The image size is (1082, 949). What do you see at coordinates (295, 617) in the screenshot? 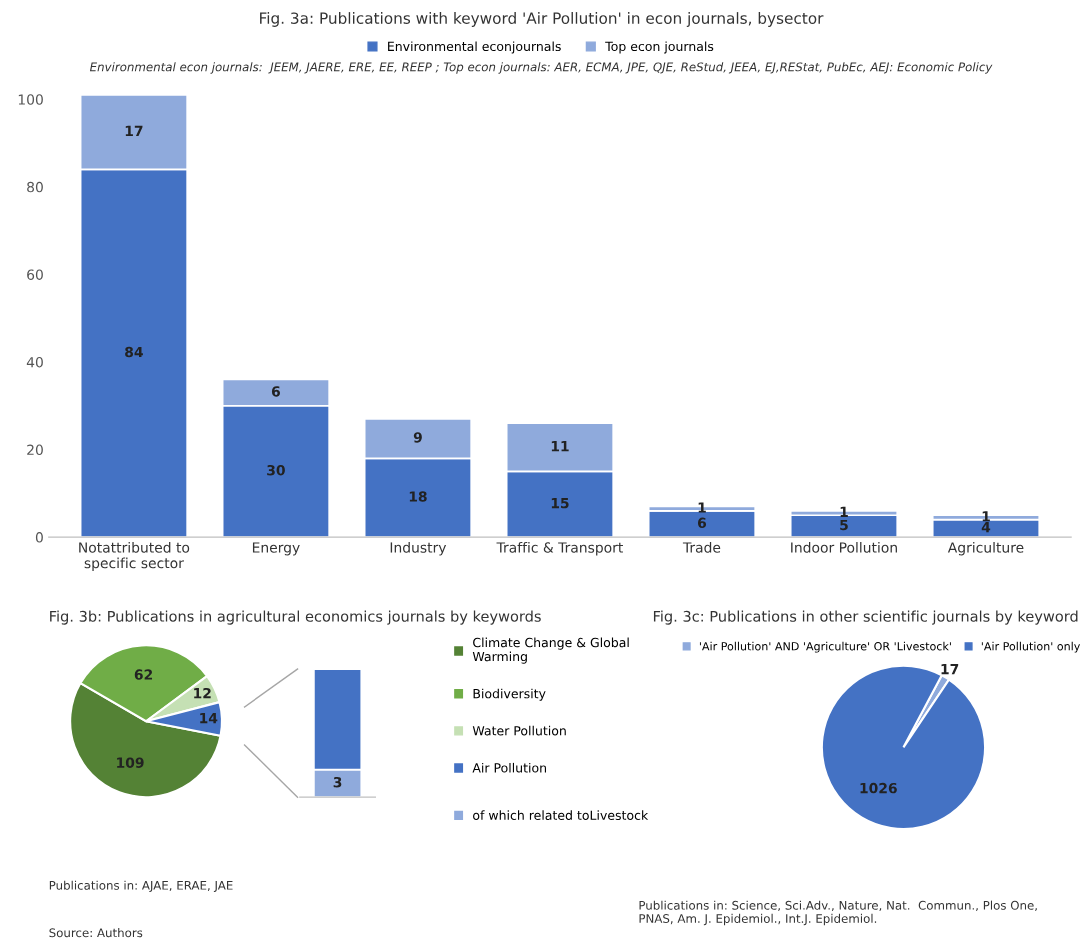
I see `chart-title: Fig. 3b: Publications in agricultural economics journals by keywords` at bounding box center [295, 617].